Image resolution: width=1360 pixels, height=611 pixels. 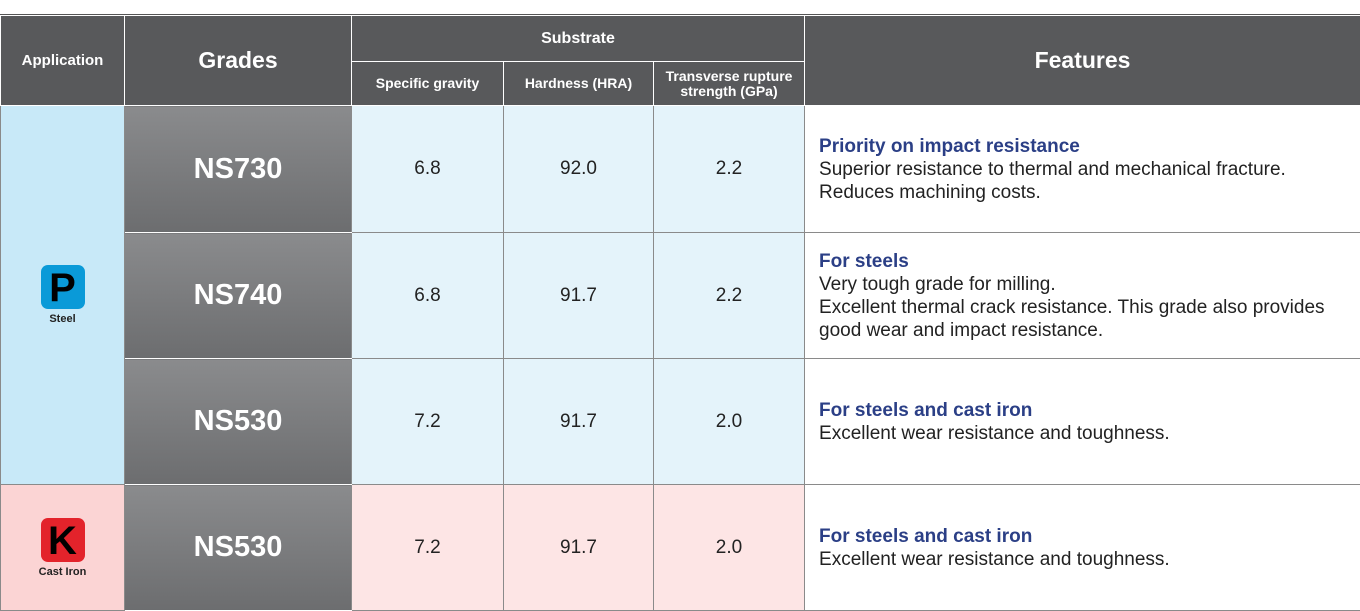 What do you see at coordinates (1082, 261) in the screenshot?
I see `feature-title: For steels` at bounding box center [1082, 261].